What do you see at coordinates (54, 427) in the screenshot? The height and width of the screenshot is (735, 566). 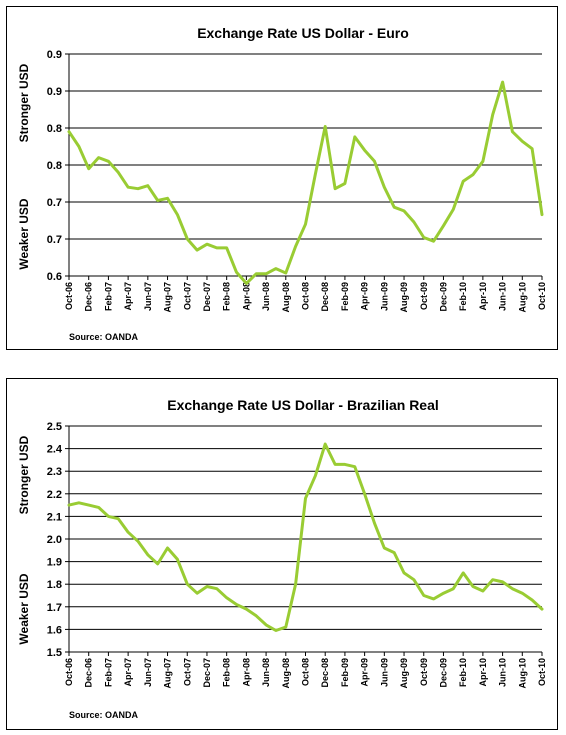 I see `chart1-y-tick-label: 2.5` at bounding box center [54, 427].